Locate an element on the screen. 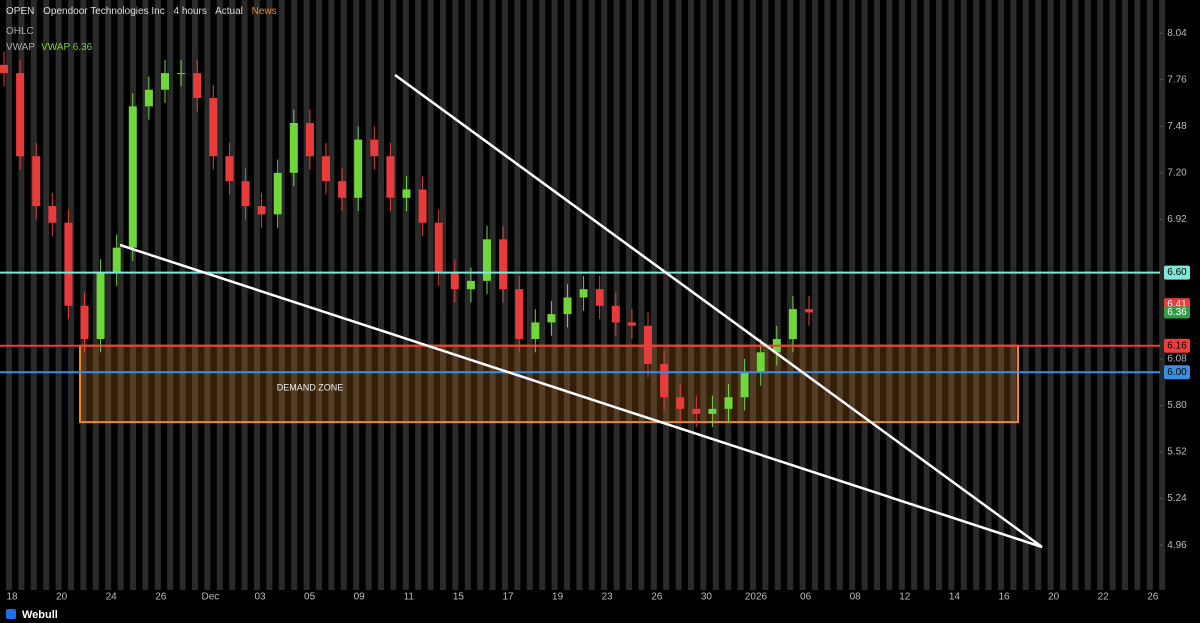  mode: Actual is located at coordinates (229, 11).